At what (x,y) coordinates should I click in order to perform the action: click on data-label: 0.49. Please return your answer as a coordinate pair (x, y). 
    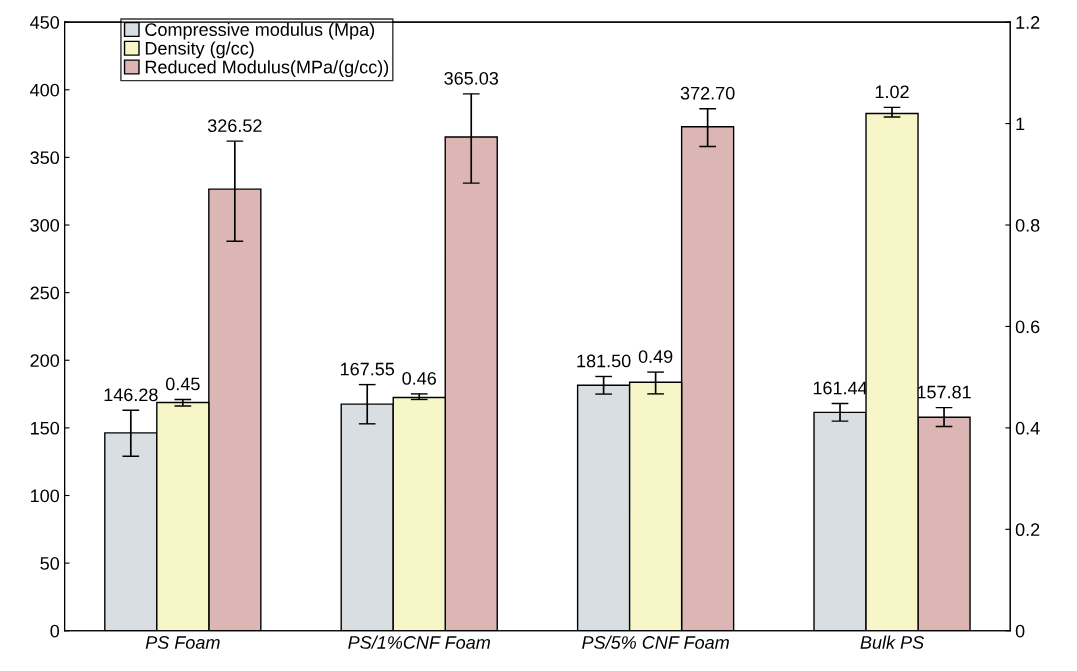
    Looking at the image, I should click on (655, 356).